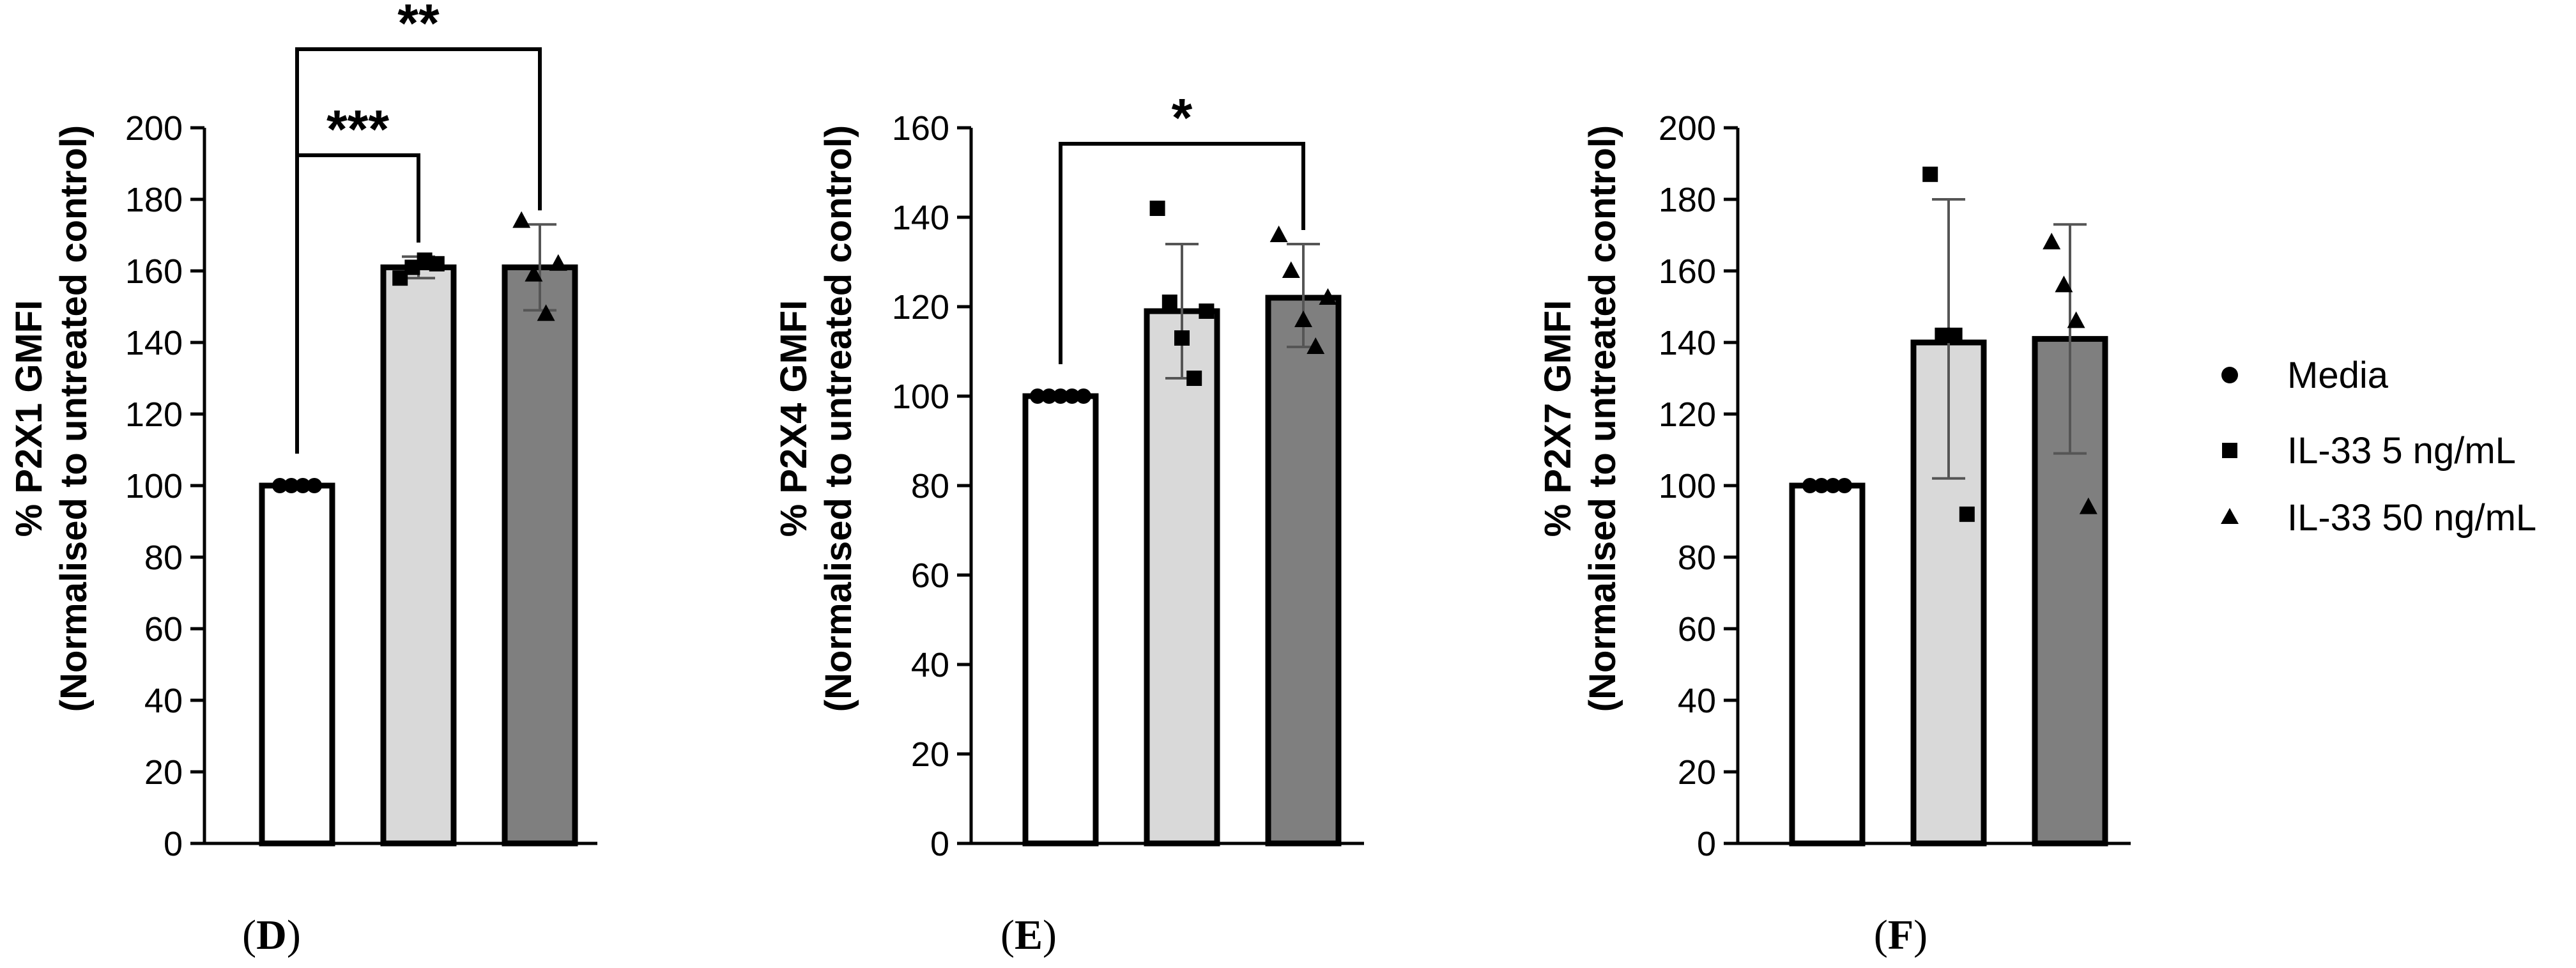 Image resolution: width=2576 pixels, height=968 pixels. What do you see at coordinates (1028, 935) in the screenshot?
I see `panel-e-label: (E)` at bounding box center [1028, 935].